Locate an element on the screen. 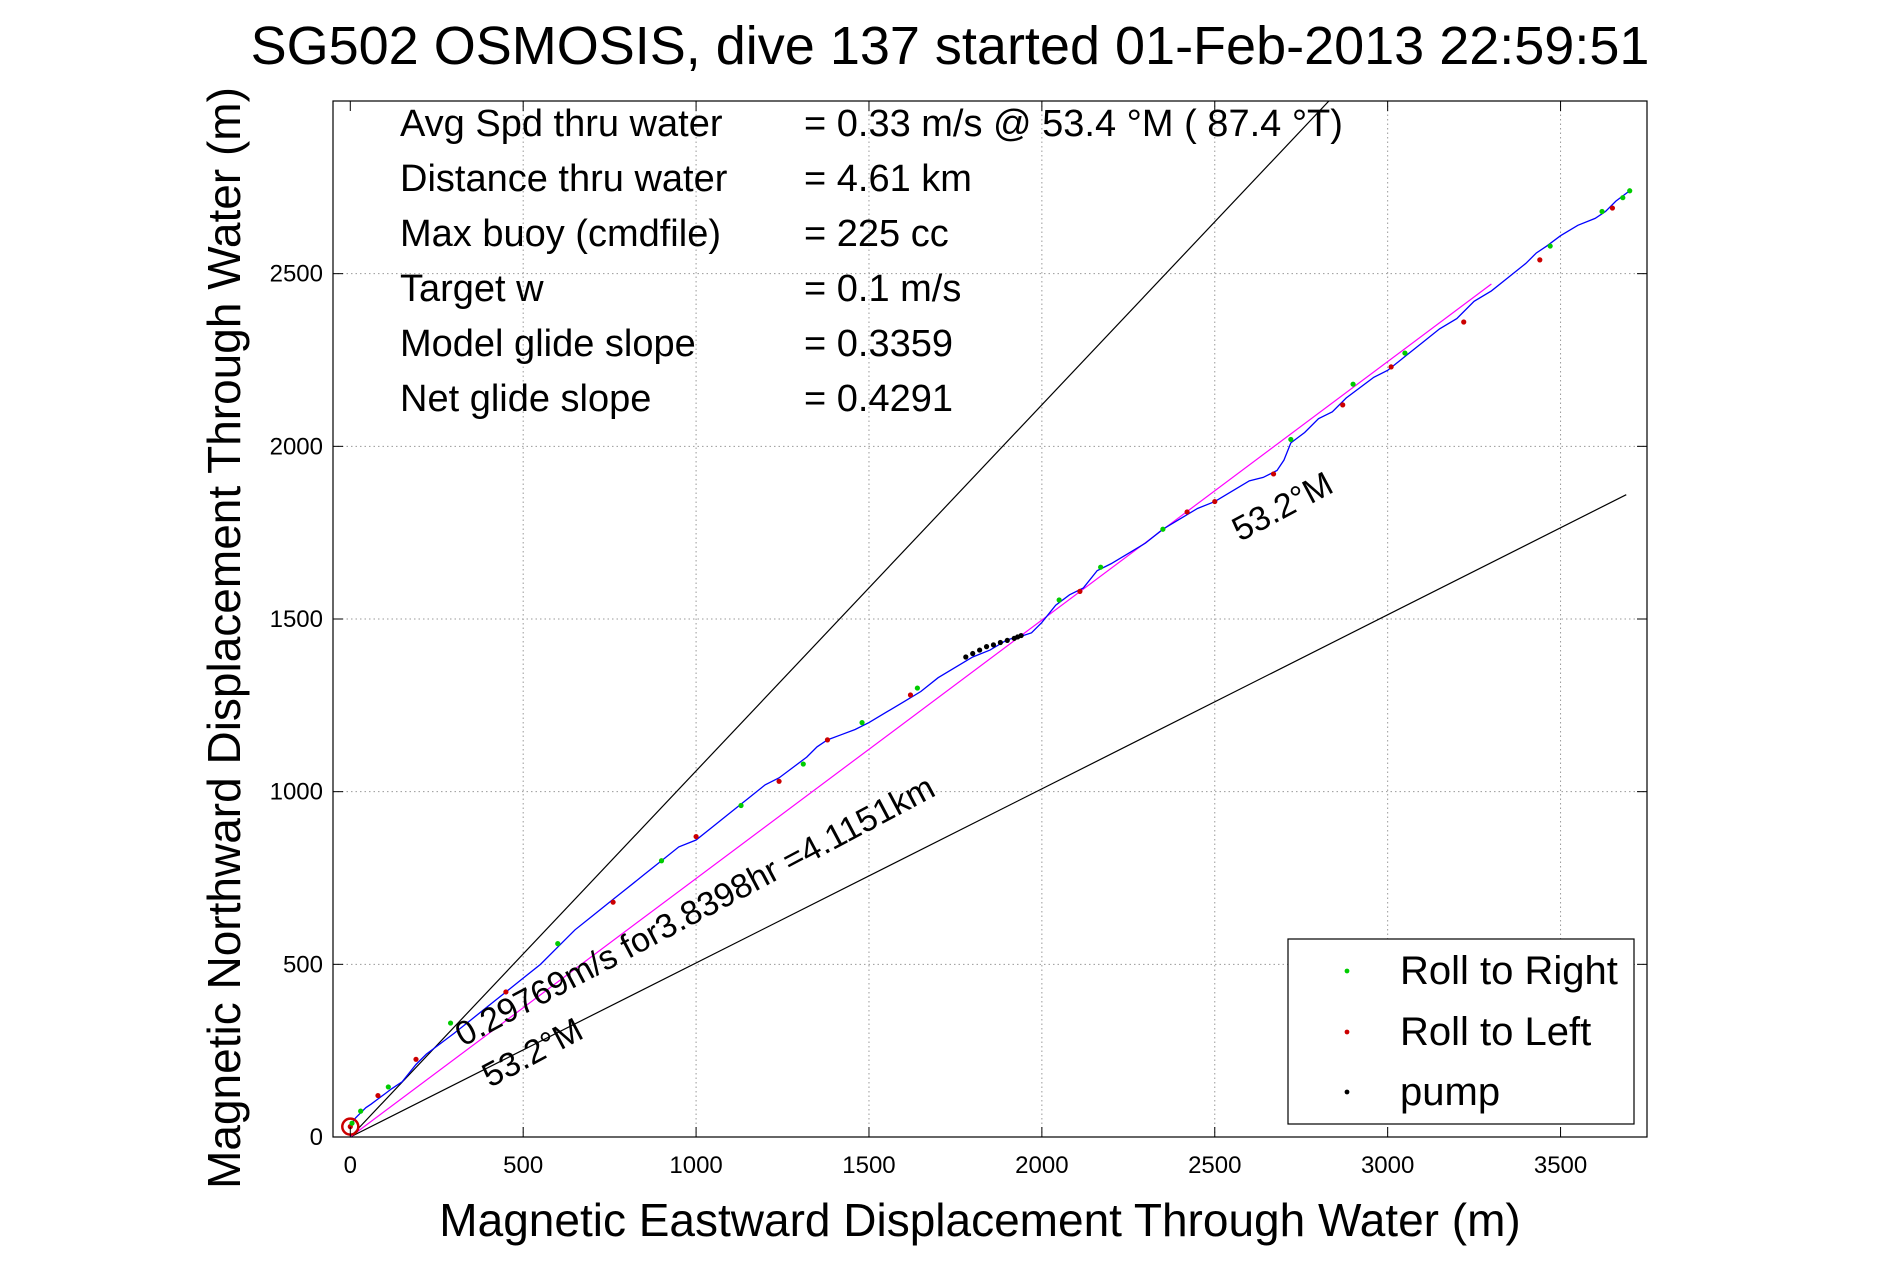 The width and height of the screenshot is (1891, 1262). stat-label-max-buoy: Max buoy (cmdfile) is located at coordinates (560, 234).